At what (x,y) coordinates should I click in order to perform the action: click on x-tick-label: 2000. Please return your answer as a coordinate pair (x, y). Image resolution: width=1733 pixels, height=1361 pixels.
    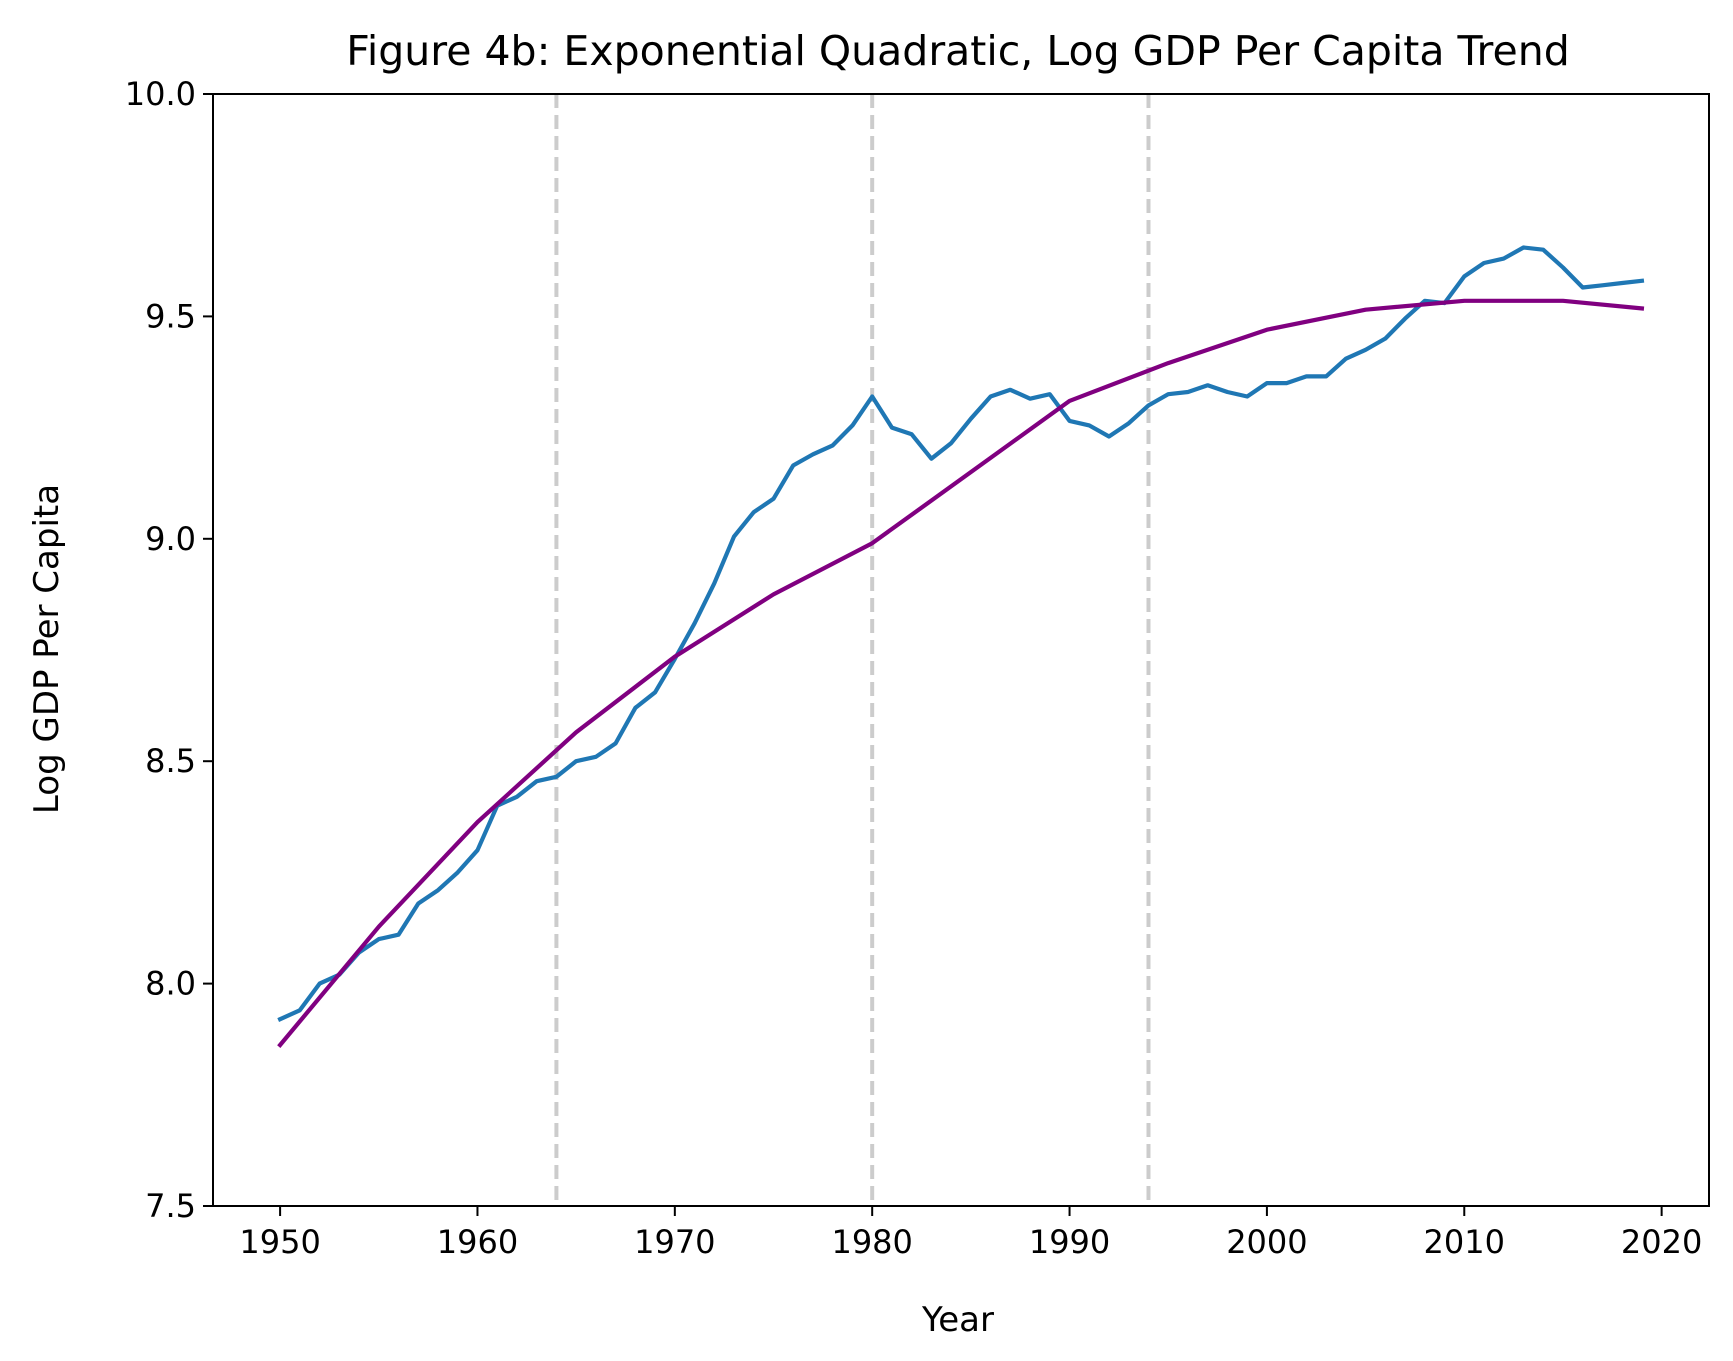
    Looking at the image, I should click on (1266, 1242).